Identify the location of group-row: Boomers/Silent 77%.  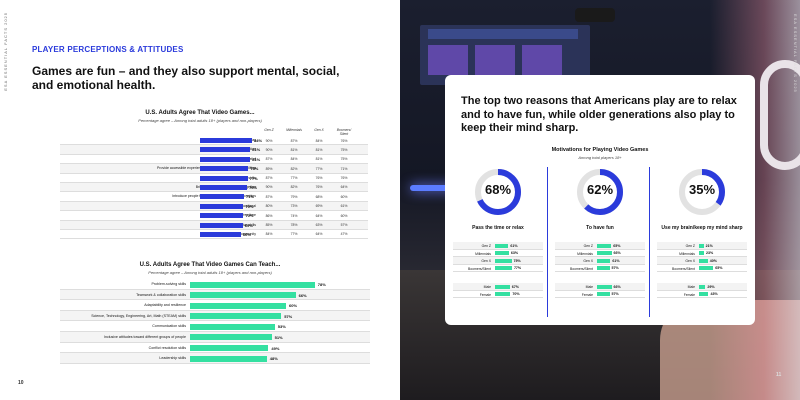
(498, 268).